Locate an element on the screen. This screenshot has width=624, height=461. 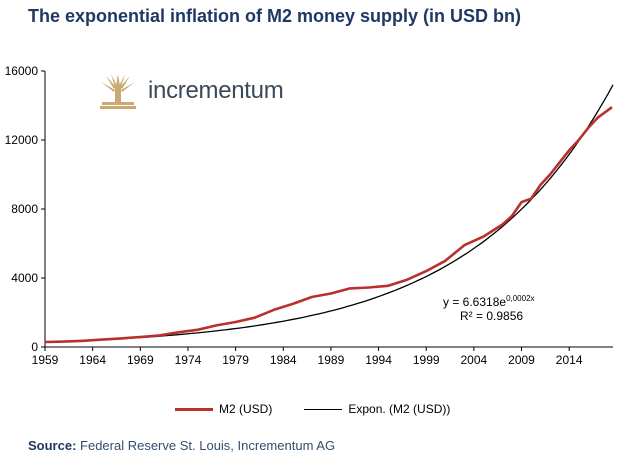
legend-item-m2: M2 (USD) is located at coordinates (223, 409).